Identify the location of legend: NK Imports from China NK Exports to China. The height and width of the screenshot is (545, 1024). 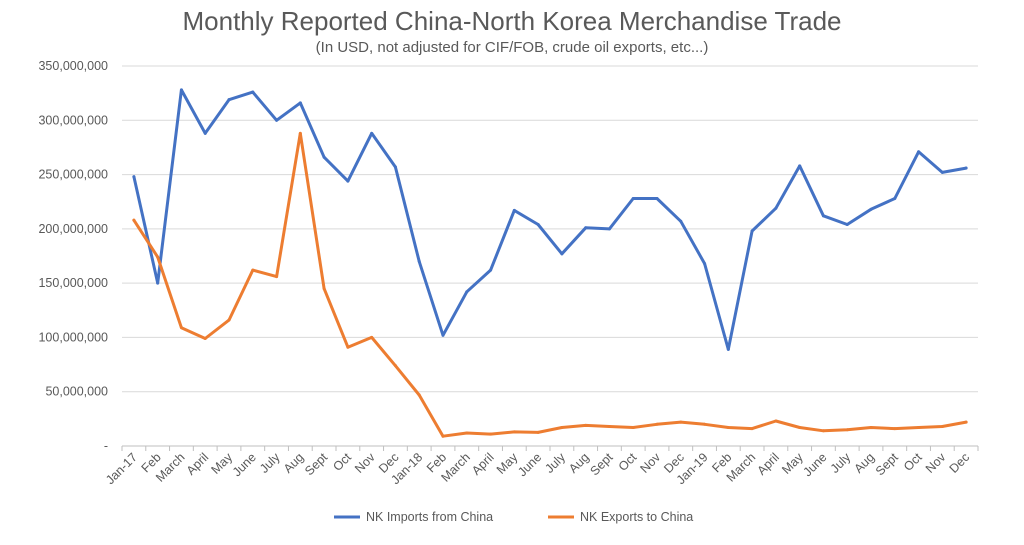
(513, 517).